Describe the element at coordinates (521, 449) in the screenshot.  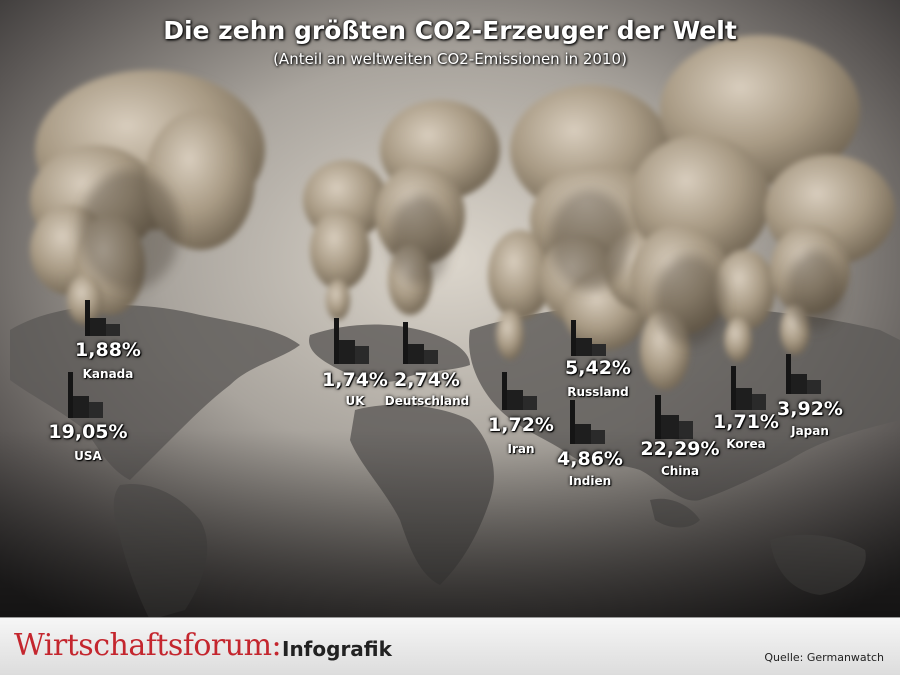
I see `country-label-iran: Iran` at that location.